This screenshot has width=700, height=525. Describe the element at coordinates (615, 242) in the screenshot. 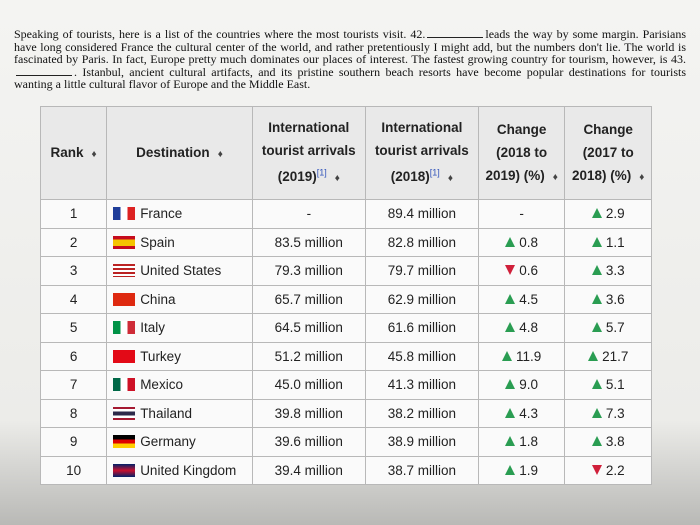

I see `change-value: 1.1` at that location.